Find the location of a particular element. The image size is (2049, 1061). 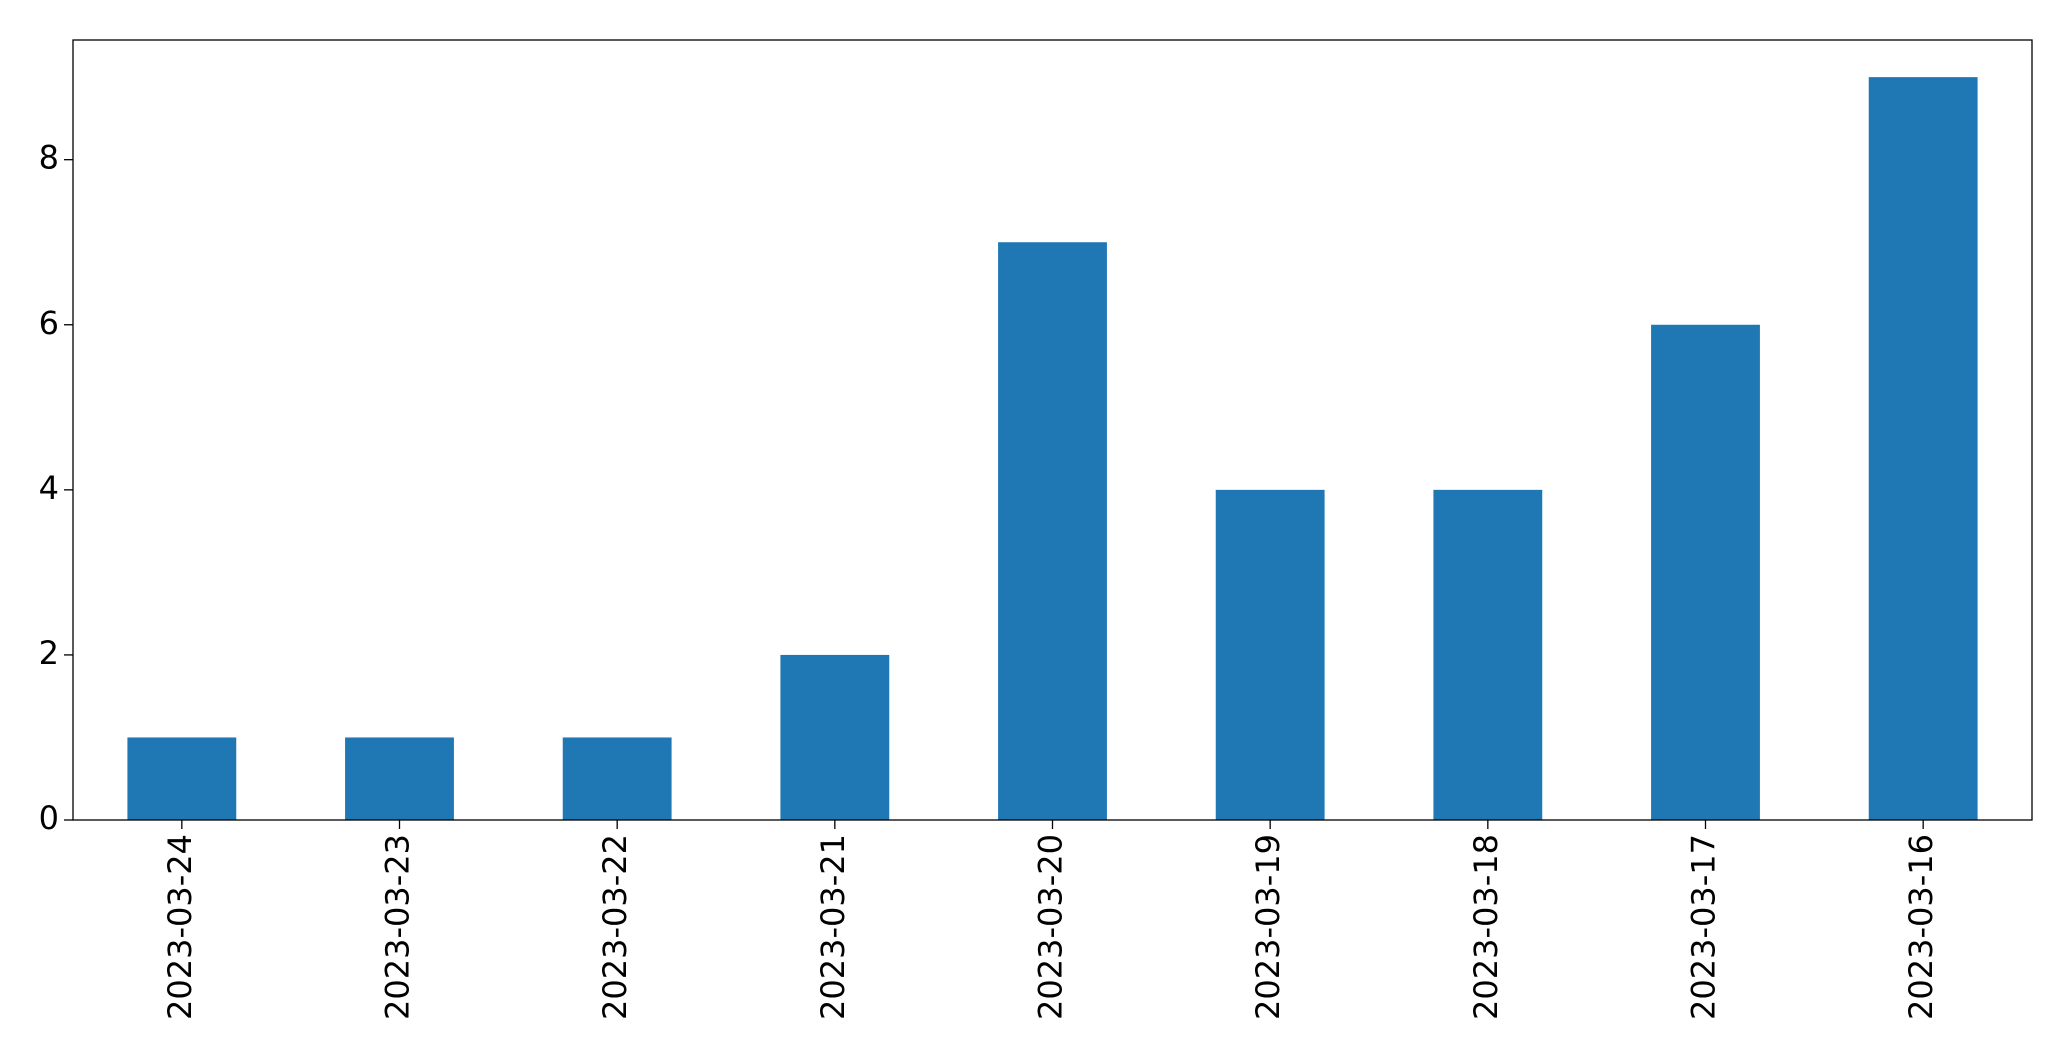

x-tick-label: 2023-03-16 is located at coordinates (1921, 927).